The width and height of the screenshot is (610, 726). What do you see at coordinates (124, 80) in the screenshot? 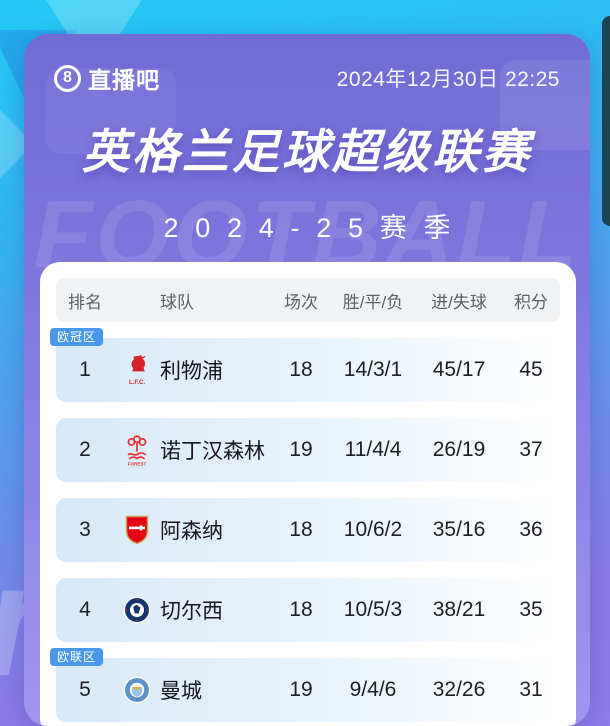
I see `brand-name: 直播吧` at bounding box center [124, 80].